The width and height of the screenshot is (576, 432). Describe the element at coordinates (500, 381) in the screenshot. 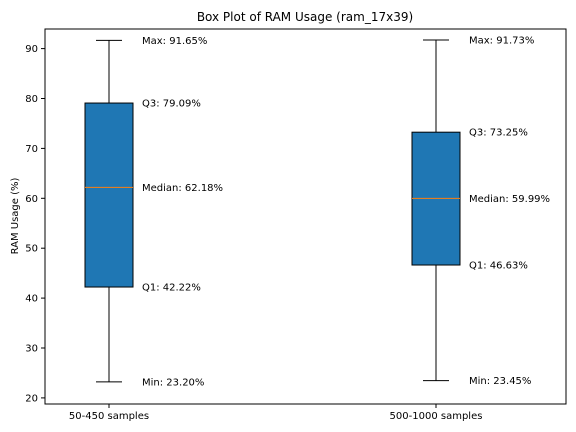

I see `min-label: Min: 23.45%` at that location.